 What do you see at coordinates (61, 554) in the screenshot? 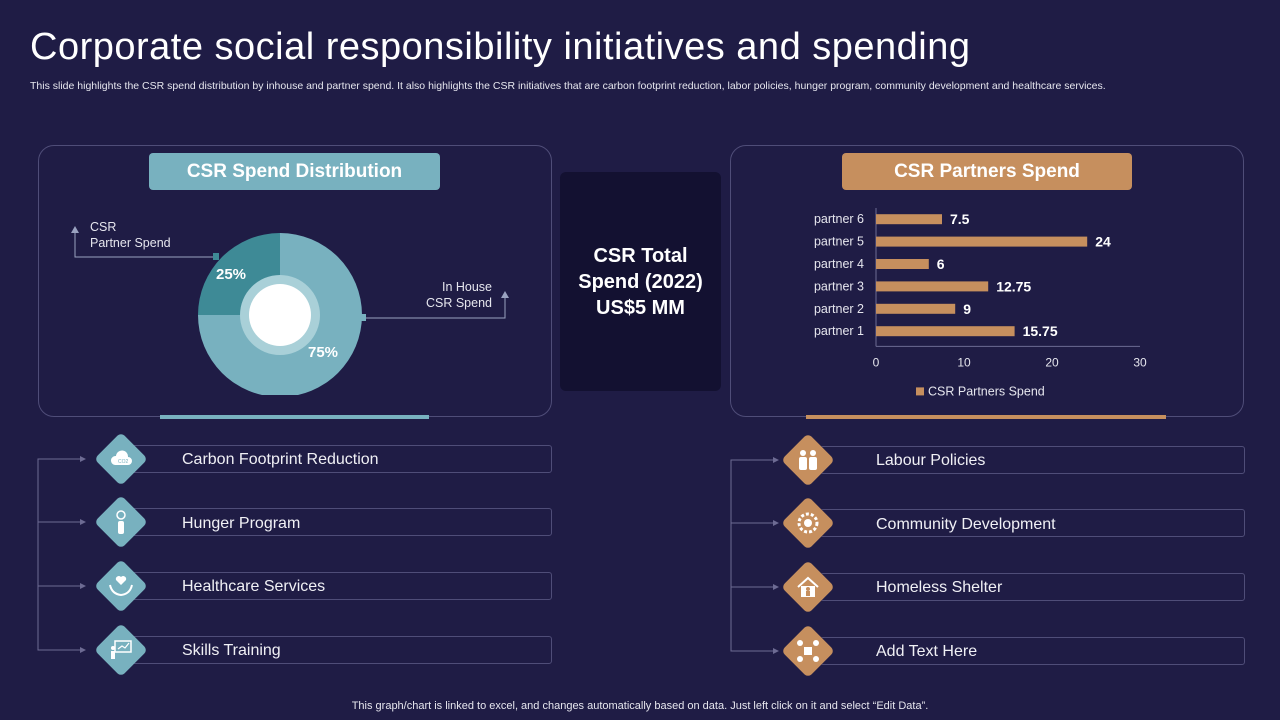
I see `left-list-connector` at bounding box center [61, 554].